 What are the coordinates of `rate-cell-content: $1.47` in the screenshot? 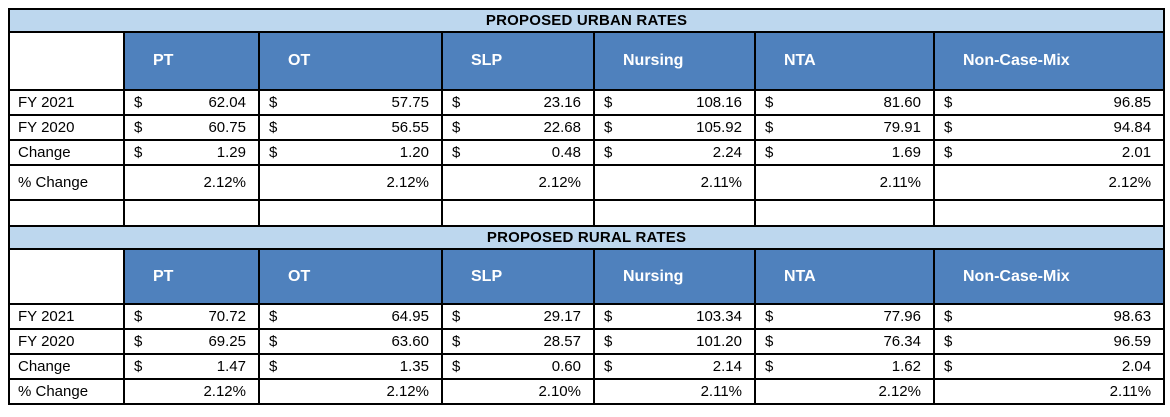 It's located at (191, 366).